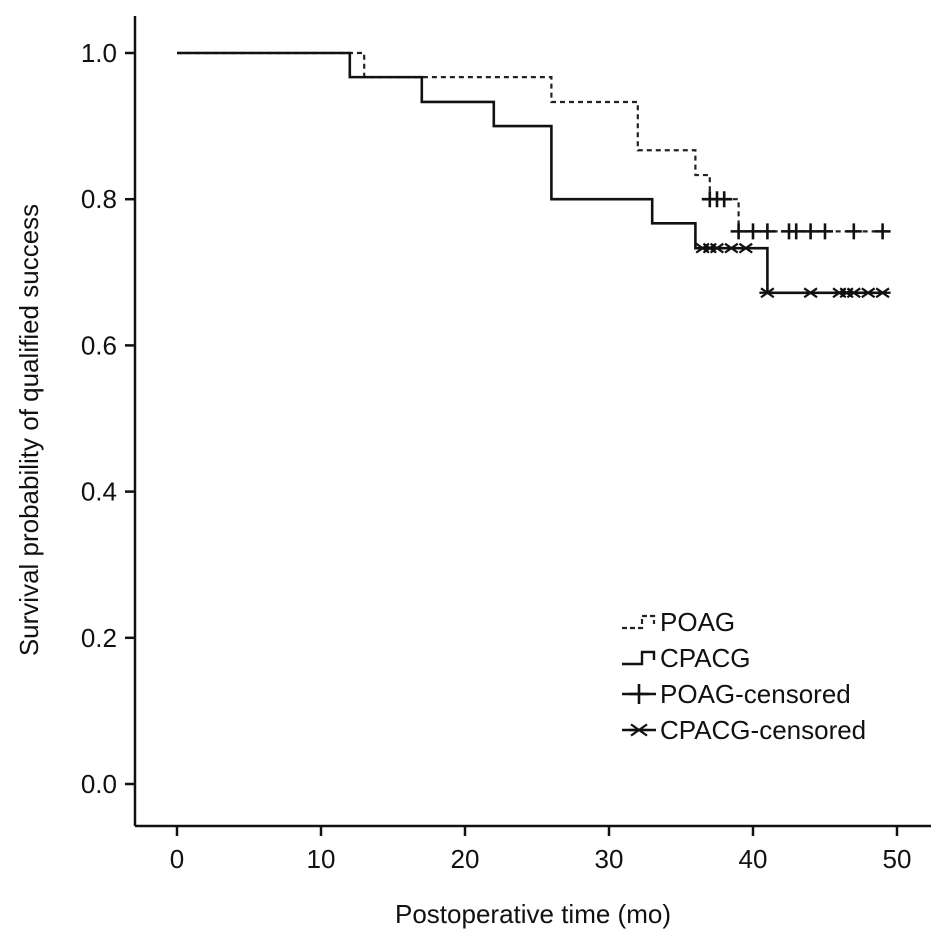 The width and height of the screenshot is (946, 940). Describe the element at coordinates (530, 142) in the screenshot. I see `series-line-poag` at that location.